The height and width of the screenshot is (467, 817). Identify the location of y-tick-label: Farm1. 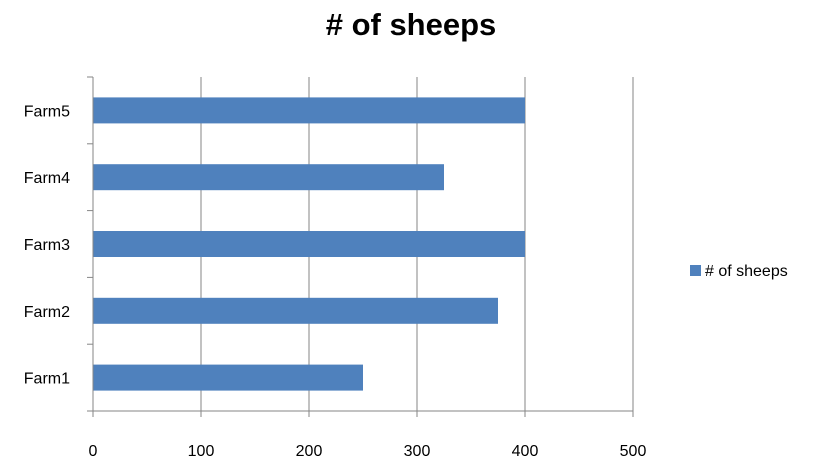
(47, 379).